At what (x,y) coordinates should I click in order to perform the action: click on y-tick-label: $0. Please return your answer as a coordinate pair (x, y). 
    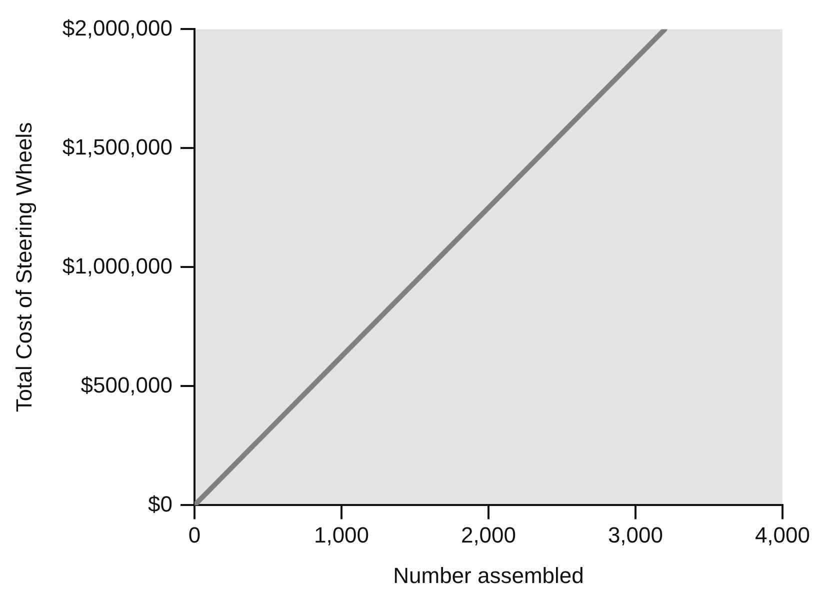
    Looking at the image, I should click on (160, 503).